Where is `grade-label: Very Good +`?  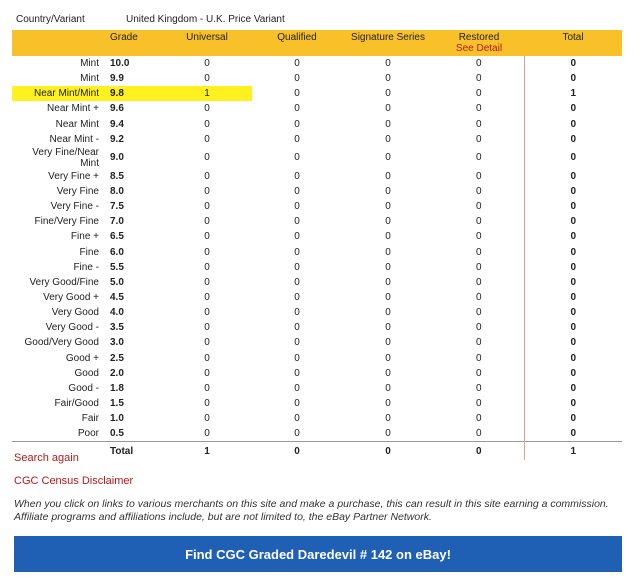 grade-label: Very Good + is located at coordinates (71, 298).